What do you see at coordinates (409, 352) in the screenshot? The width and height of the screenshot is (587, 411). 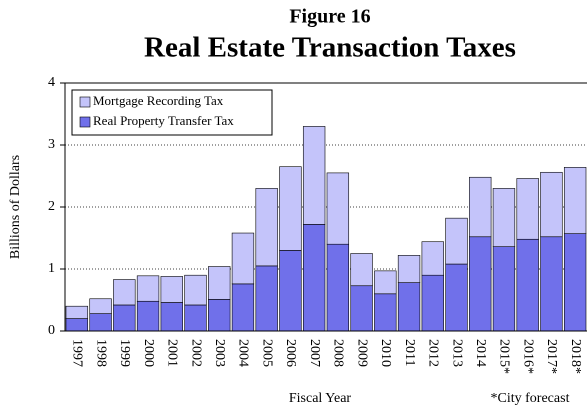 I see `x-tick-label: 2011` at bounding box center [409, 352].